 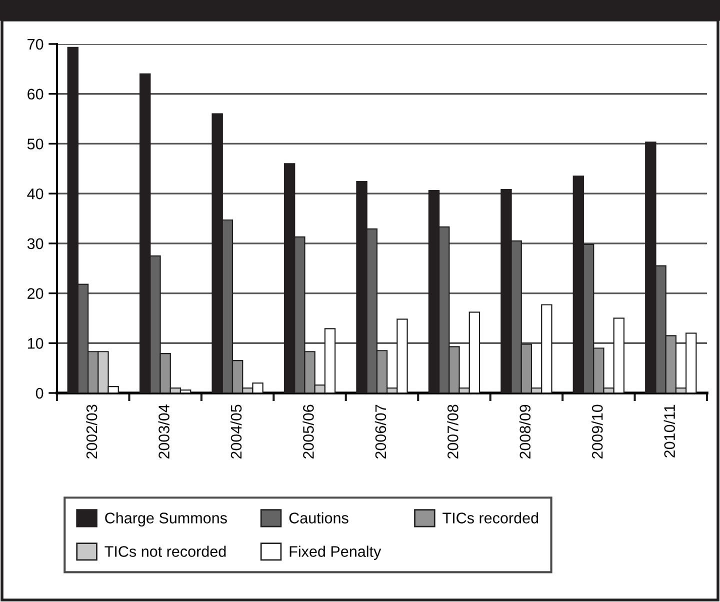 What do you see at coordinates (336, 553) in the screenshot?
I see `legend-label: Fixed Penalty` at bounding box center [336, 553].